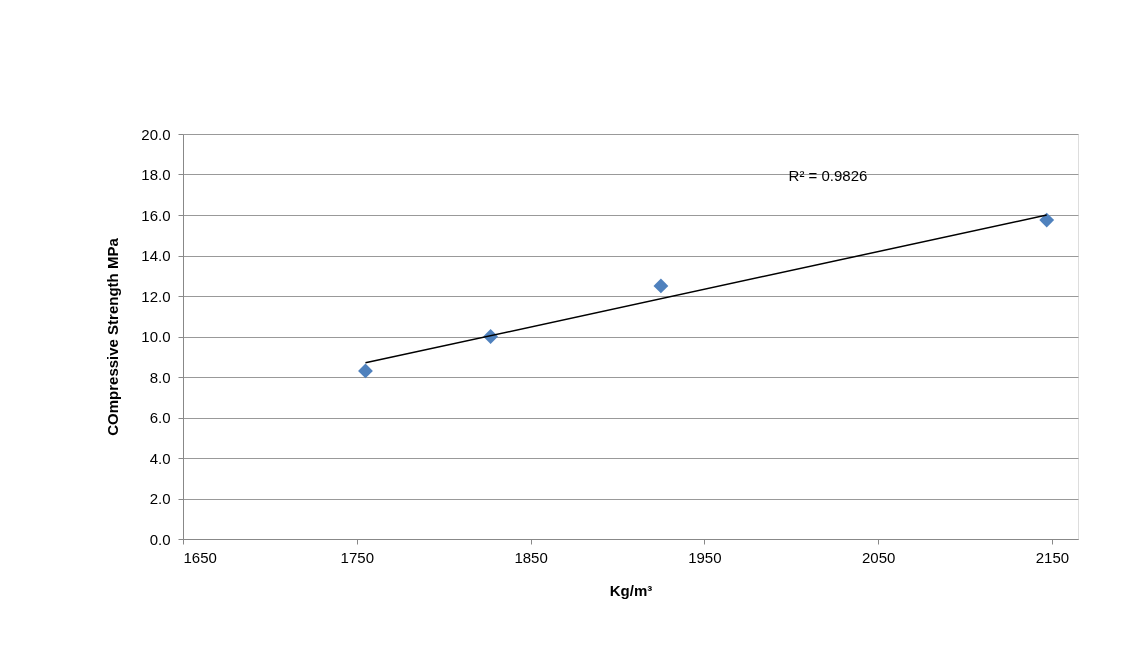 Image resolution: width=1132 pixels, height=670 pixels. Describe the element at coordinates (200, 557) in the screenshot. I see `x-tick-label: 1650` at that location.